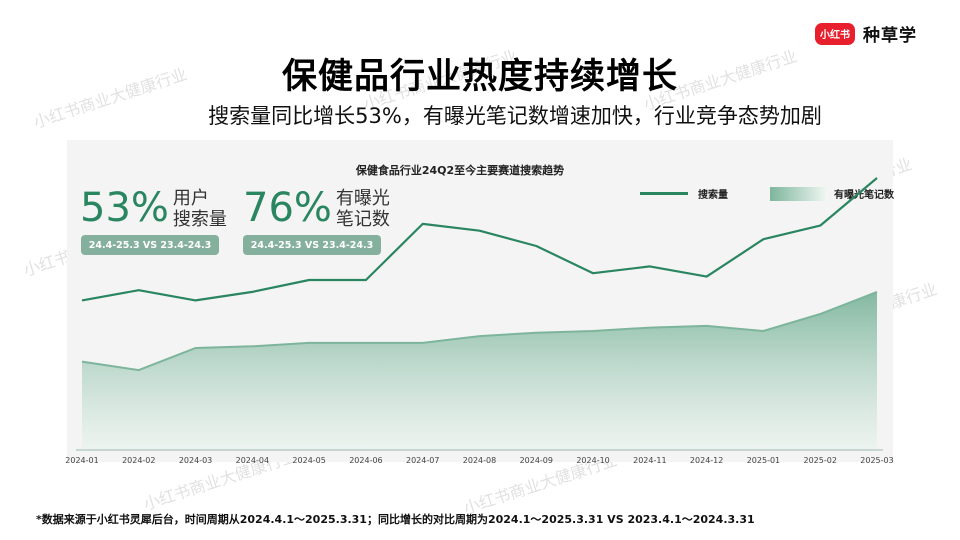  I want to click on x-tick-label: 2024-11, so click(649, 460).